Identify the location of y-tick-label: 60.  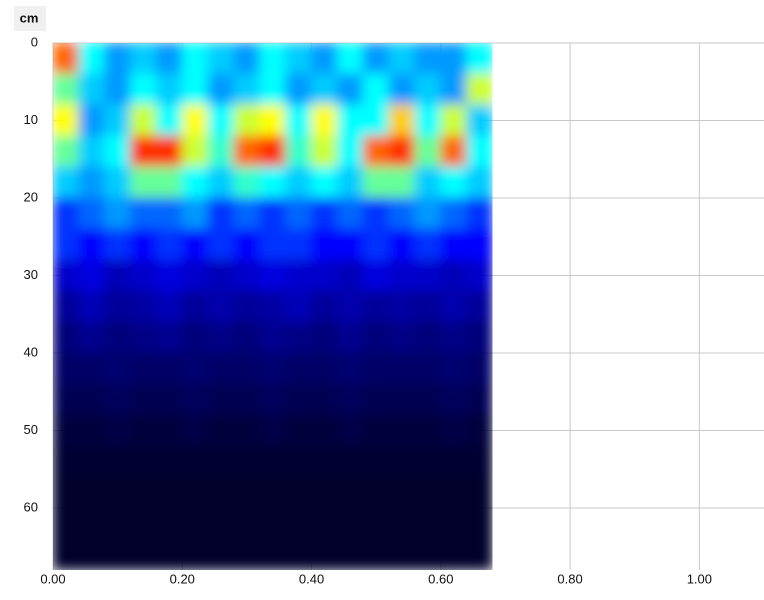
(31, 506).